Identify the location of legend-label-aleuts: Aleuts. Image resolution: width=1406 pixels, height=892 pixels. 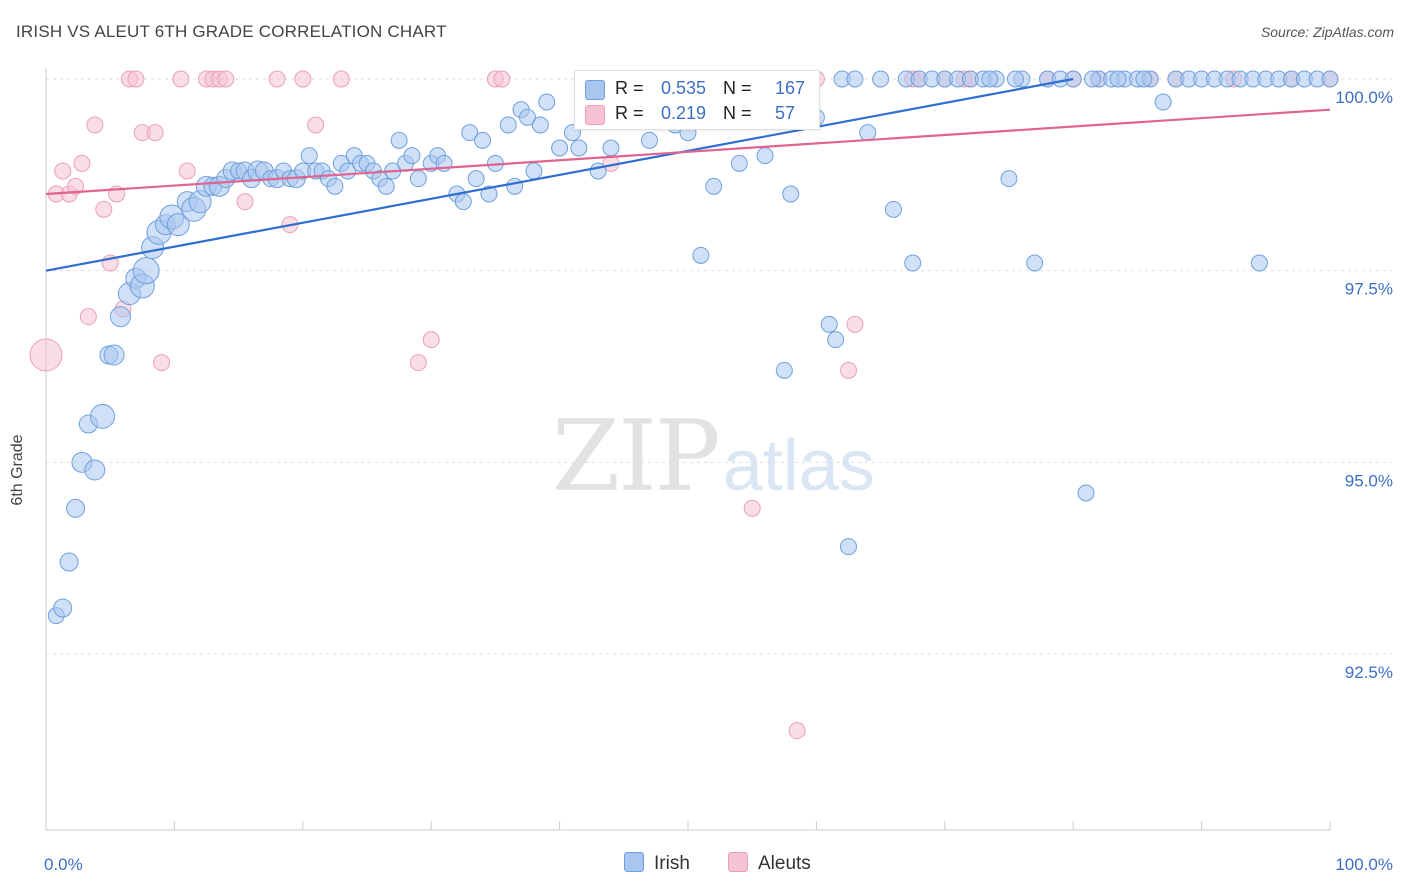
(784, 863).